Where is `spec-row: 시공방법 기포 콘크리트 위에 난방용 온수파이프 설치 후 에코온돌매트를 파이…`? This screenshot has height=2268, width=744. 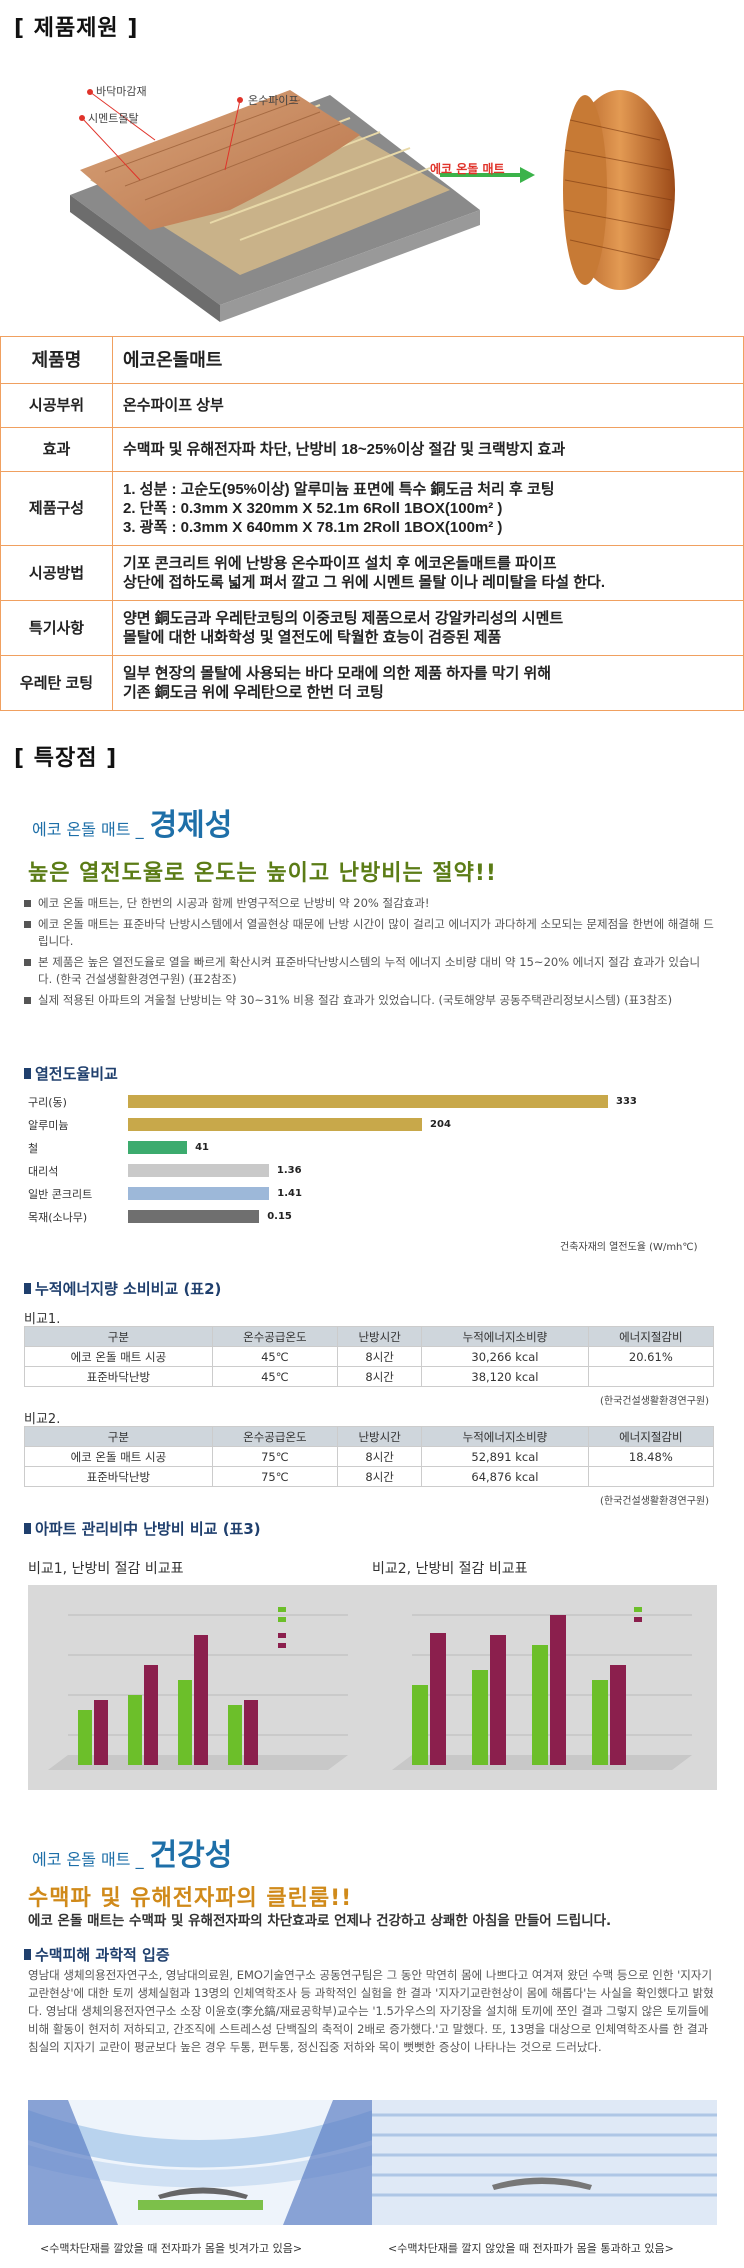 spec-row: 시공방법 기포 콘크리트 위에 난방용 온수파이프 설치 후 에코온돌매트를 파이… is located at coordinates (372, 573).